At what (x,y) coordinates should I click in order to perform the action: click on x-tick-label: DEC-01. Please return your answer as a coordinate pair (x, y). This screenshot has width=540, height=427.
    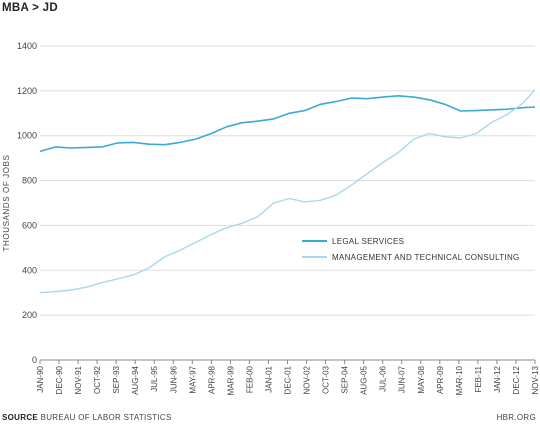
    Looking at the image, I should click on (288, 379).